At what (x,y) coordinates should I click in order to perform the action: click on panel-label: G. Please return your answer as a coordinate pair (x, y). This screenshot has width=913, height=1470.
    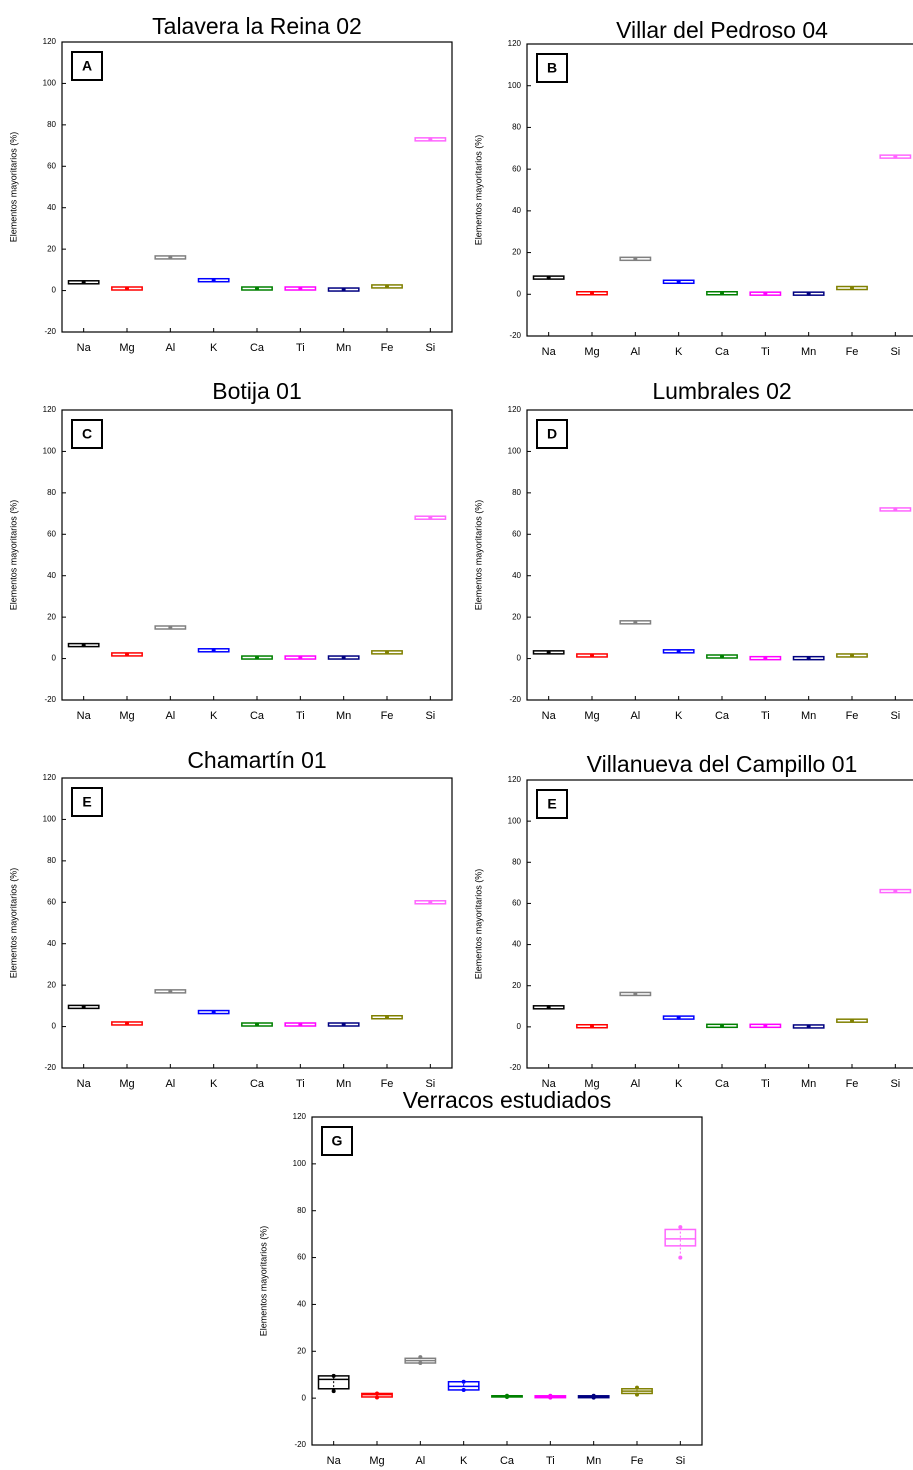
    Looking at the image, I should click on (337, 1141).